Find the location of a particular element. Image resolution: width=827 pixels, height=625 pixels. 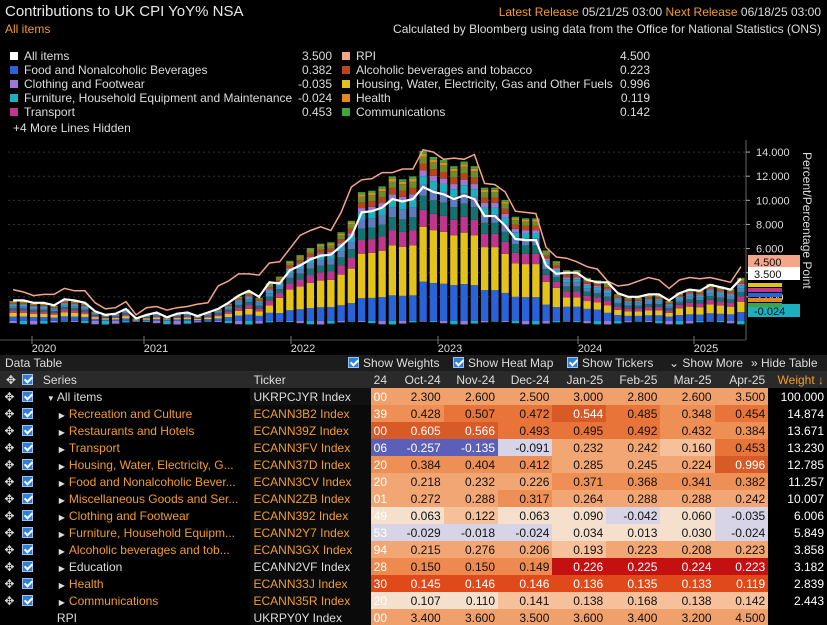

column-header-month: Mar-25 is located at coordinates (687, 379).